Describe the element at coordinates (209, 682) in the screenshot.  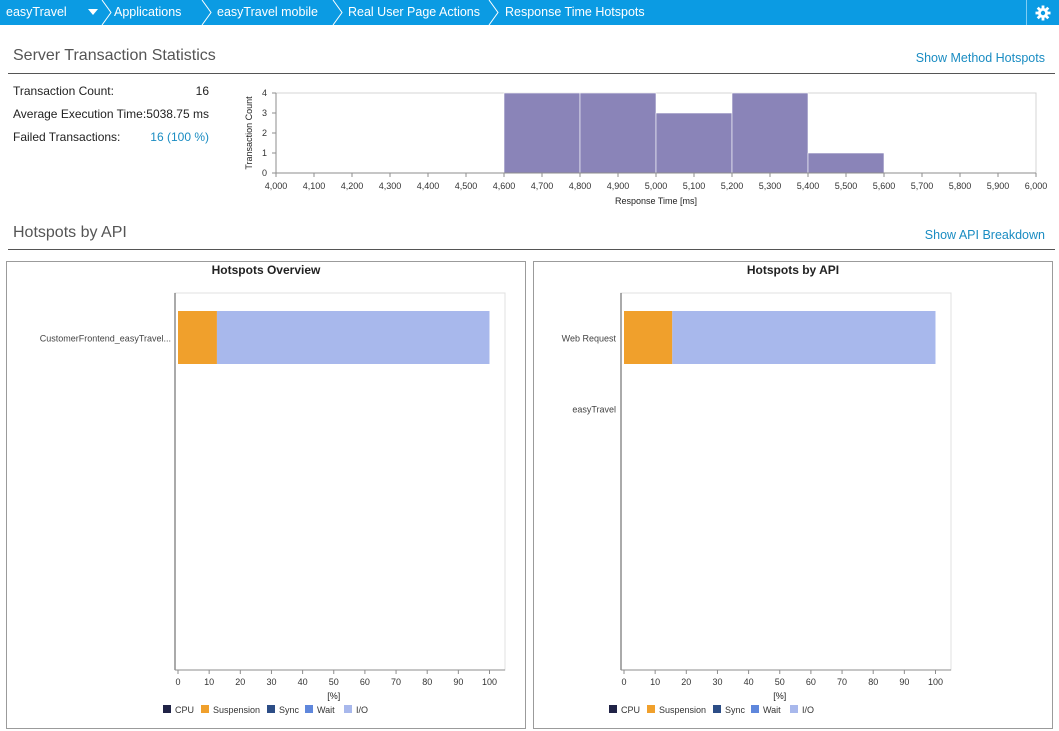
I see `x-tick-label: 10` at that location.